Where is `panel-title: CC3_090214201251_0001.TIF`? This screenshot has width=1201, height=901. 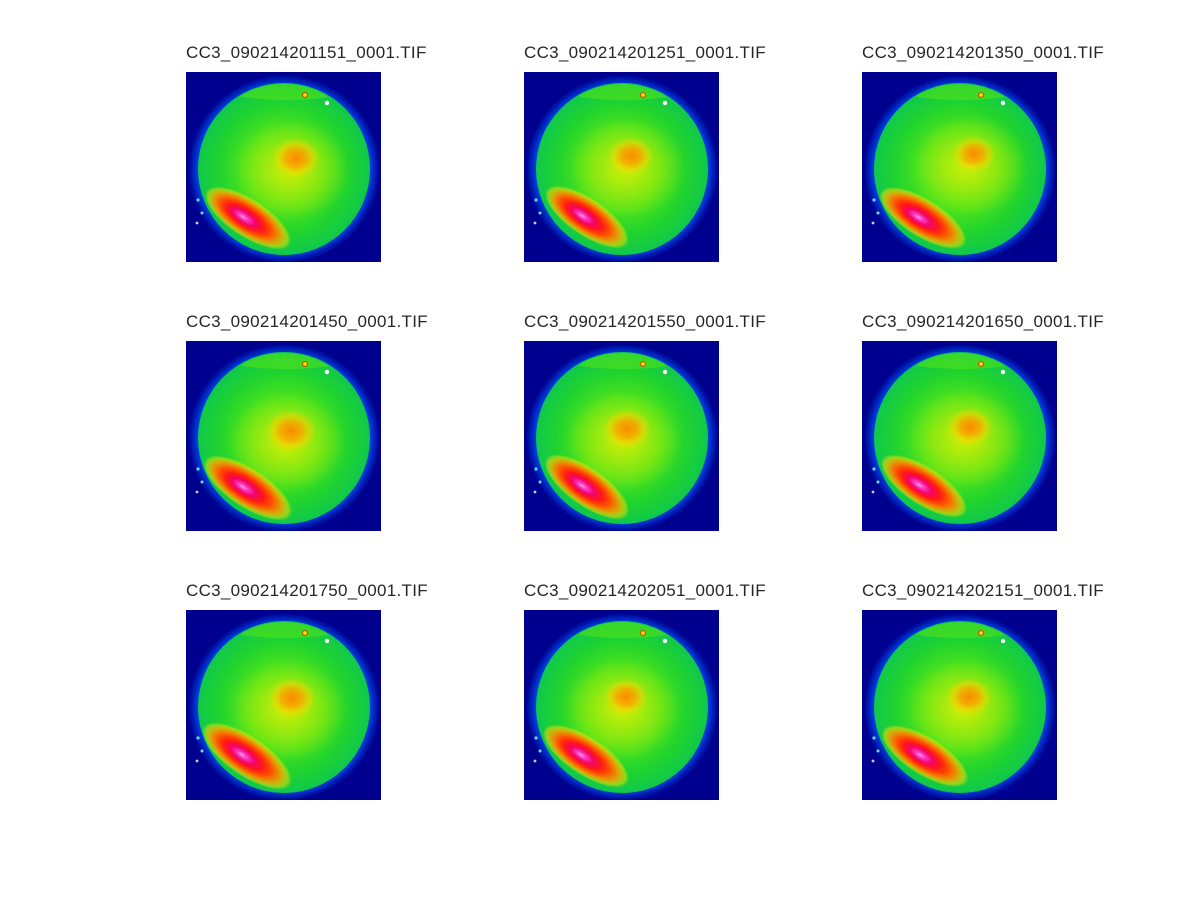 panel-title: CC3_090214201251_0001.TIF is located at coordinates (645, 52).